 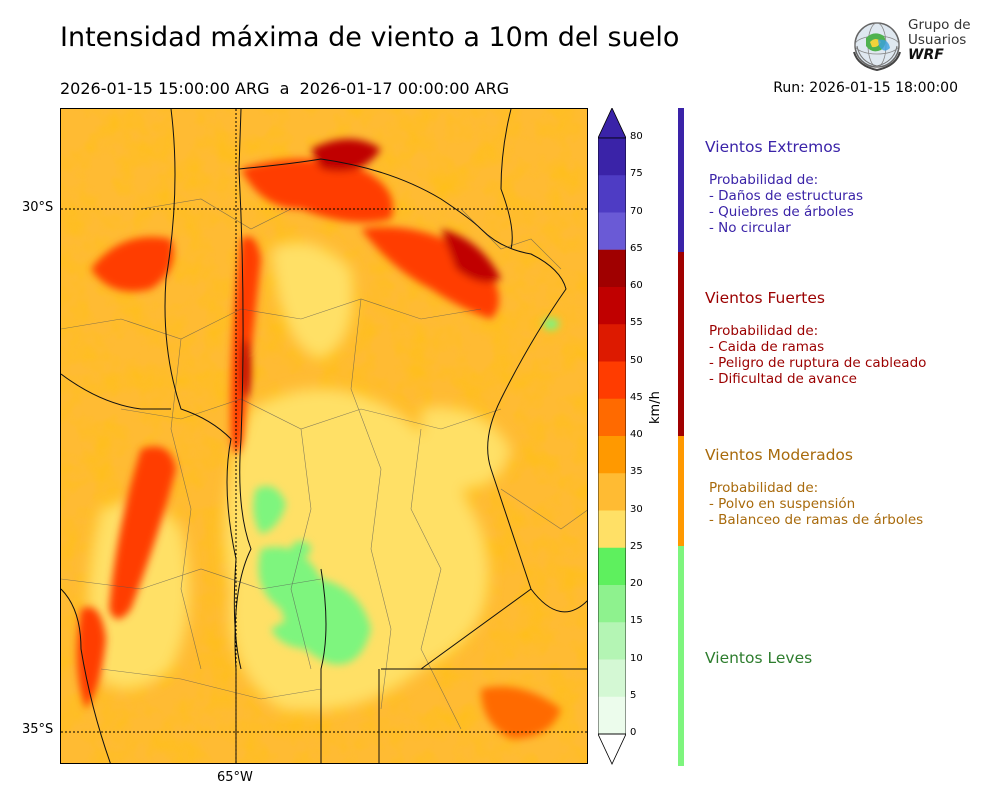 I want to click on logo-line-2: Usuarios, so click(x=937, y=40).